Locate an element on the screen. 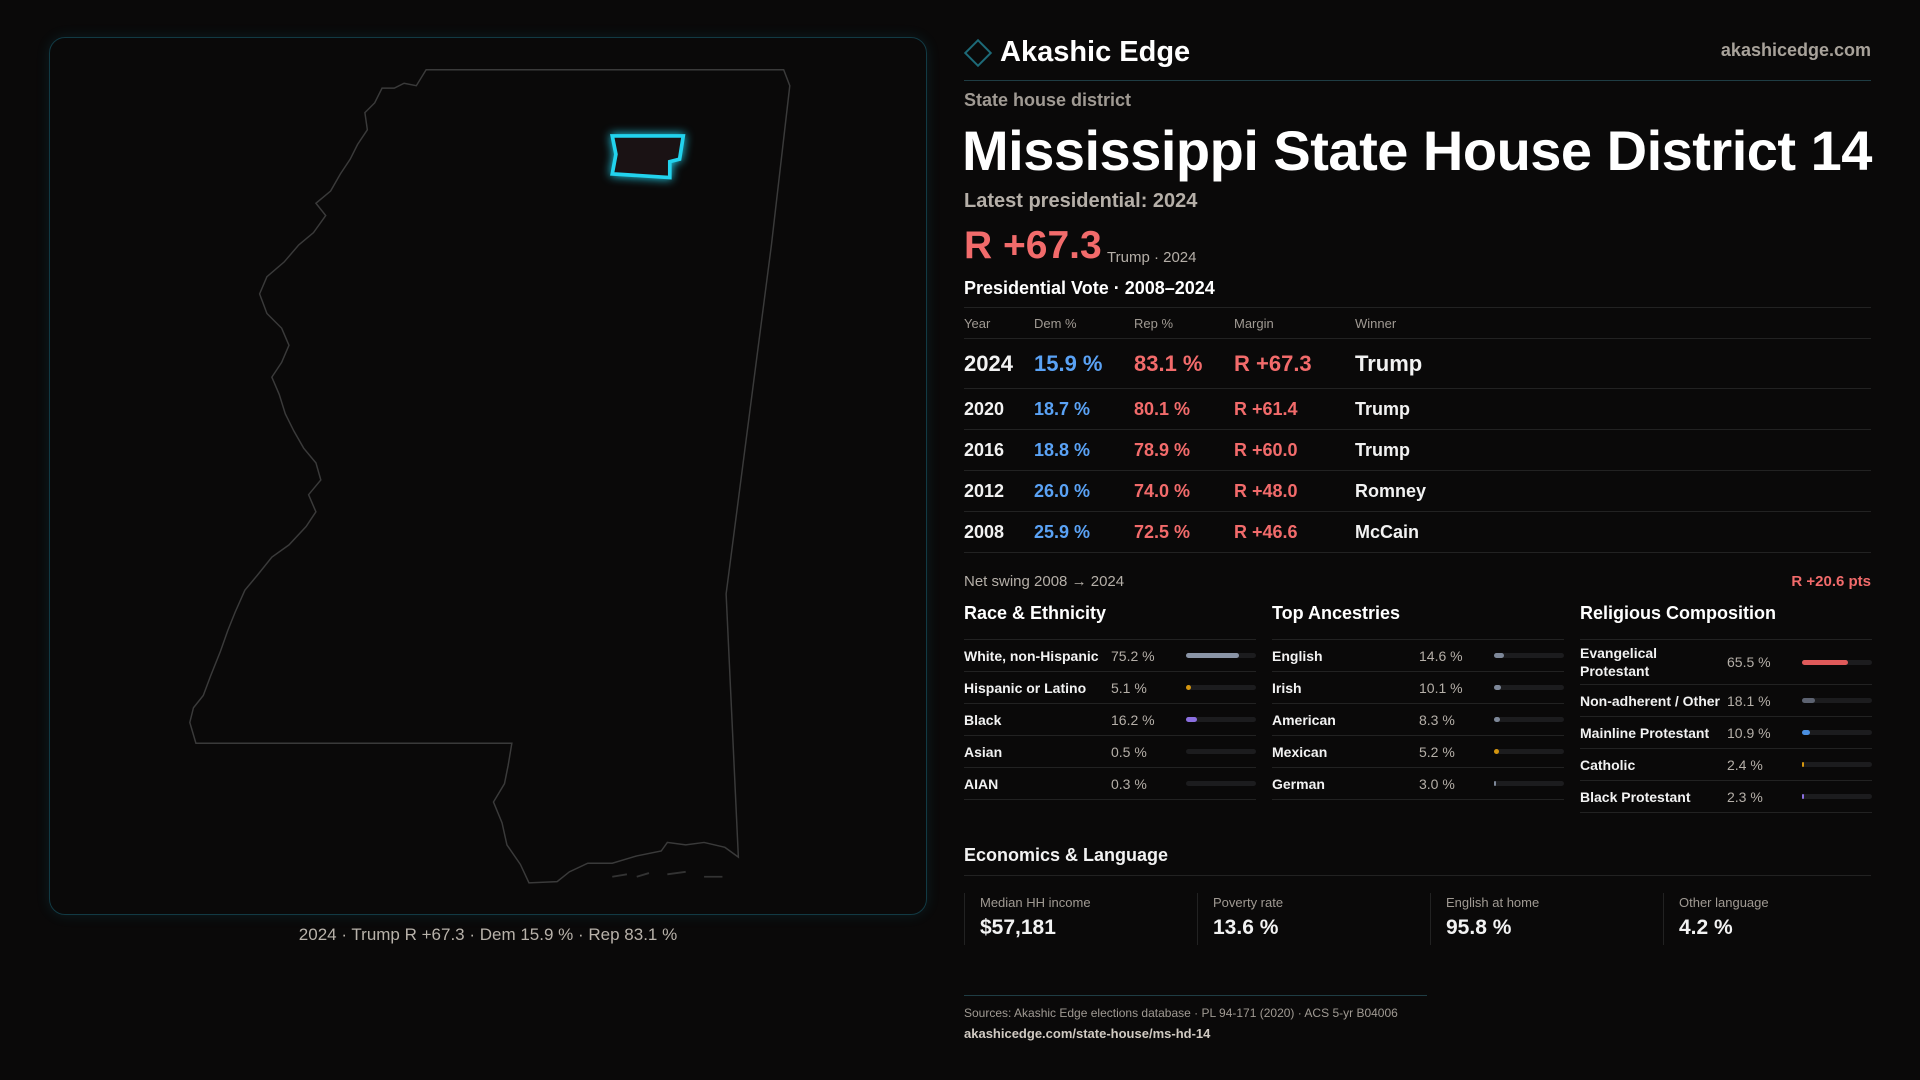 This screenshot has width=1920, height=1080. page-title: Mississippi State House District 14 is located at coordinates (1417, 150).